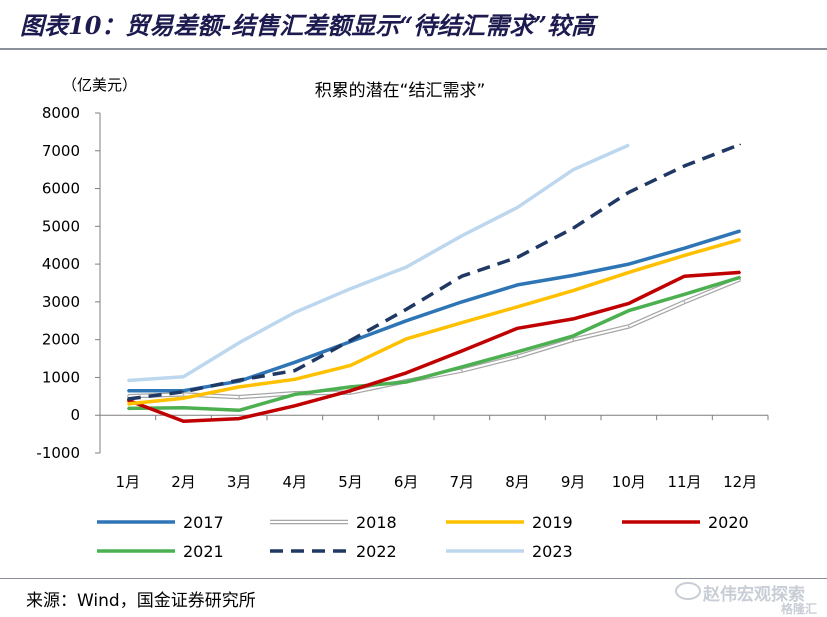 This screenshot has width=827, height=617. What do you see at coordinates (688, 591) in the screenshot?
I see `wechat-icon` at bounding box center [688, 591].